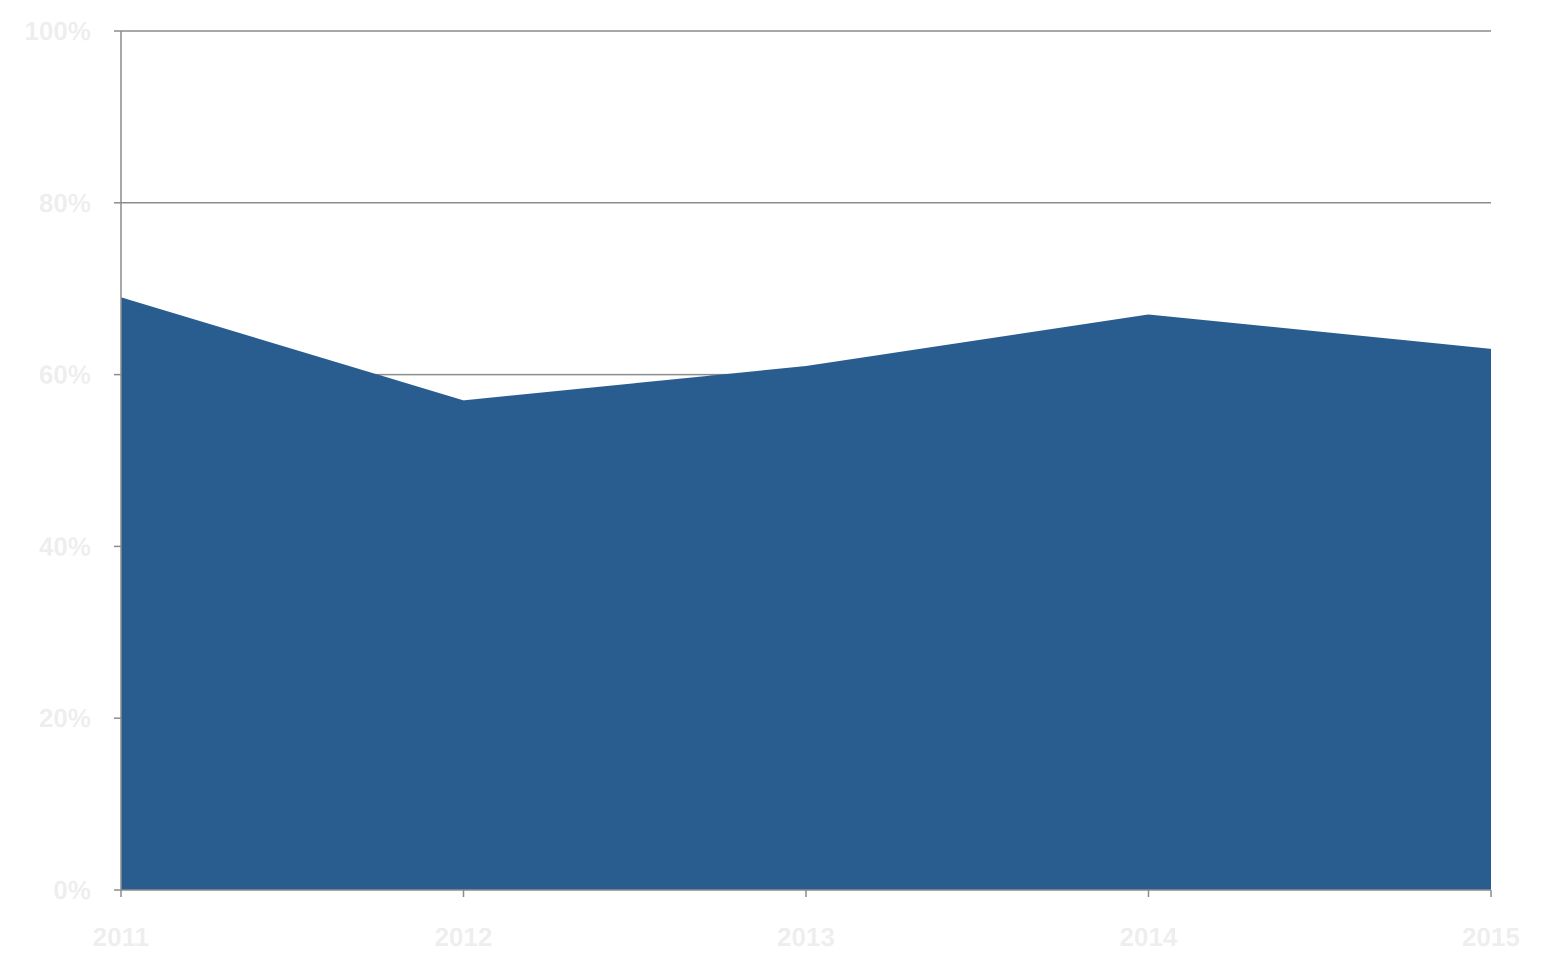 The height and width of the screenshot is (972, 1553). What do you see at coordinates (464, 937) in the screenshot?
I see `x-tick-label: 2012` at bounding box center [464, 937].